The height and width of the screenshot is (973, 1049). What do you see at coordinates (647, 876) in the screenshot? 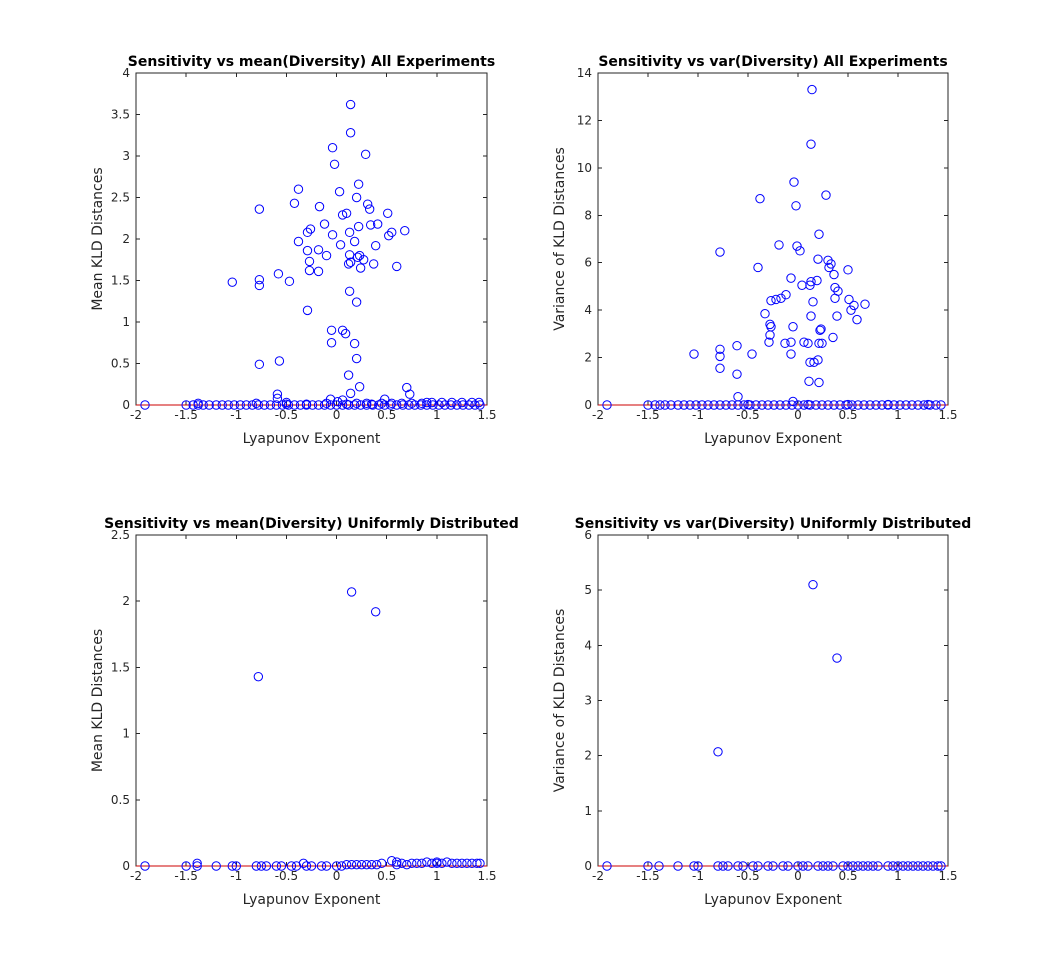
I see `x-tick-label: -1.5` at bounding box center [647, 876].